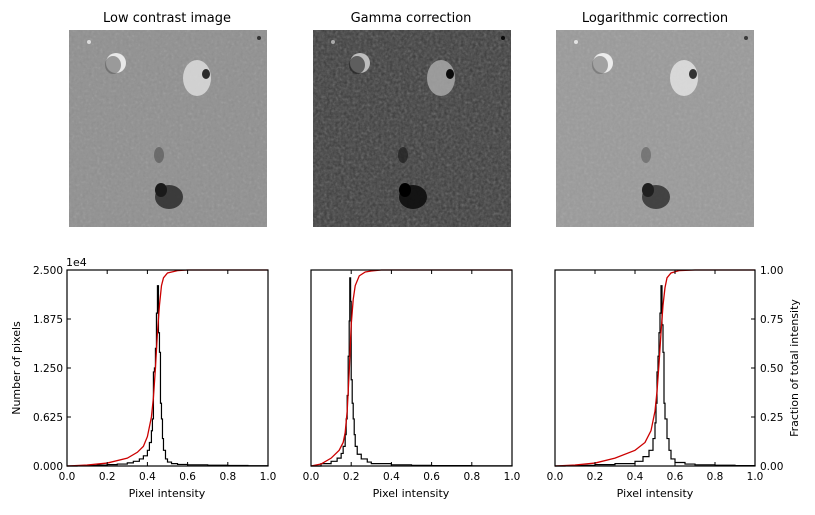  What do you see at coordinates (794, 368) in the screenshot?
I see `y-axis-label-right: Fraction of total intensity` at bounding box center [794, 368].